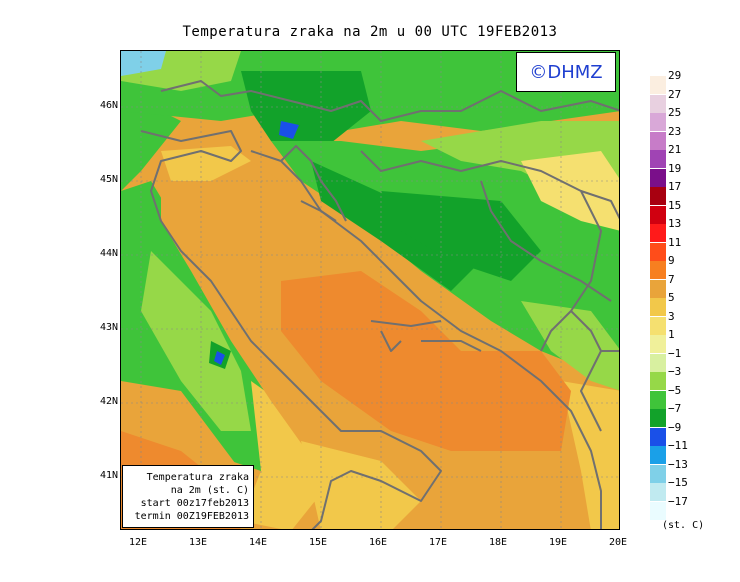 The height and width of the screenshot is (582, 740). I want to click on legend-tick-label: 5, so click(671, 297).